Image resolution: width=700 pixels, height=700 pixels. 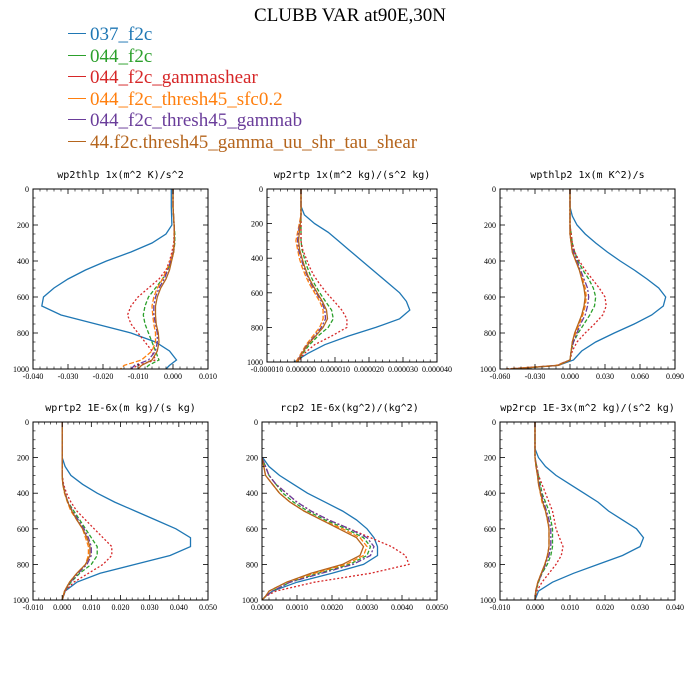 What do you see at coordinates (675, 376) in the screenshot?
I see `x-tick-label: 0.090` at bounding box center [675, 376].